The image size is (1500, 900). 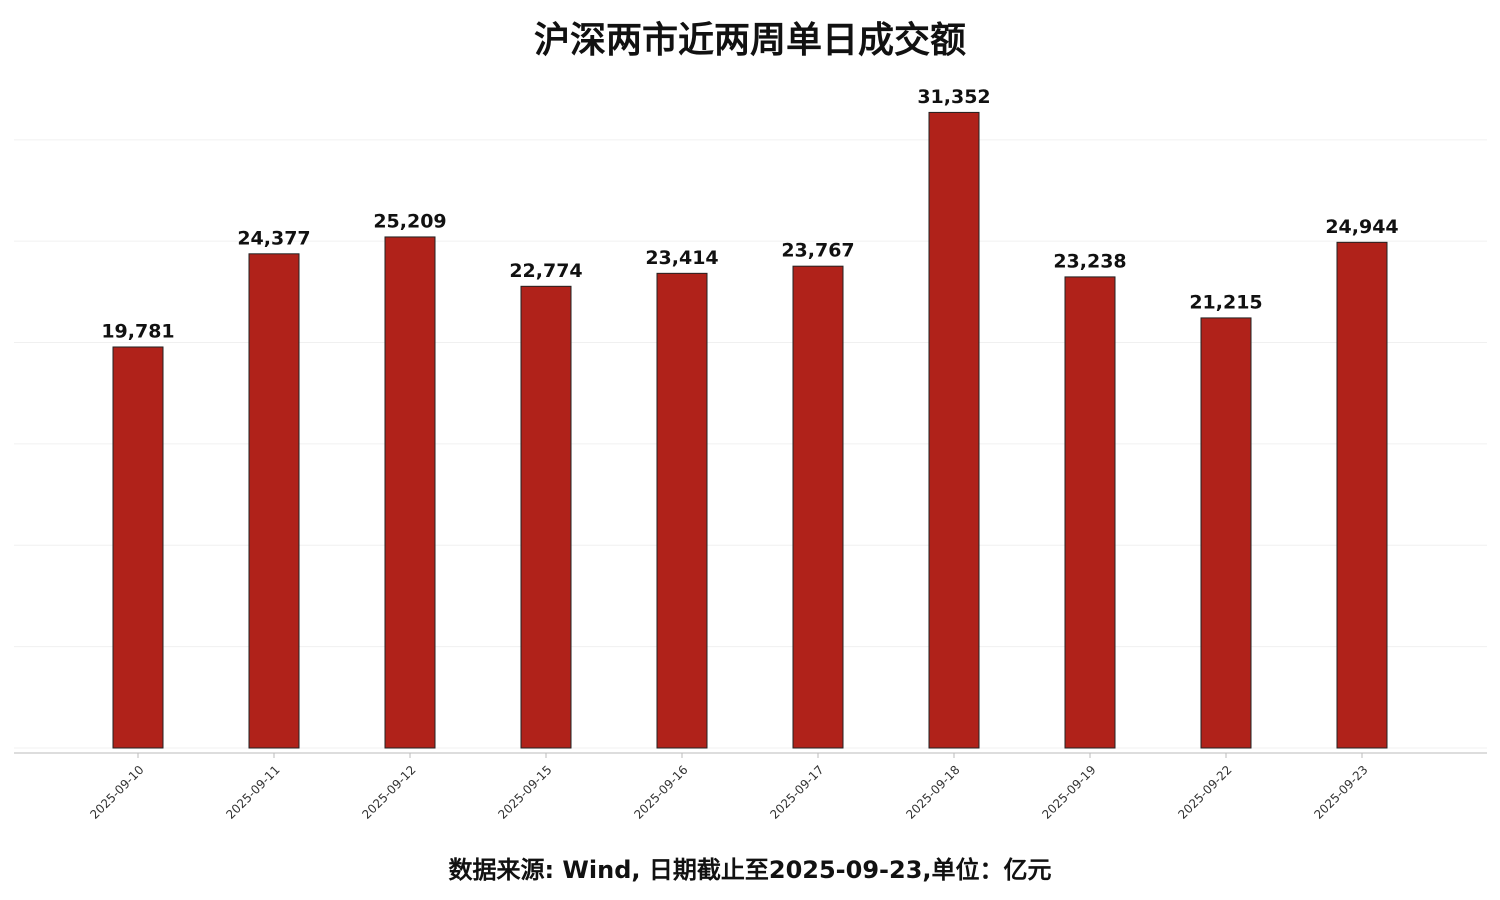 I want to click on x-tick-label: 2025-09-18, so click(x=932, y=792).